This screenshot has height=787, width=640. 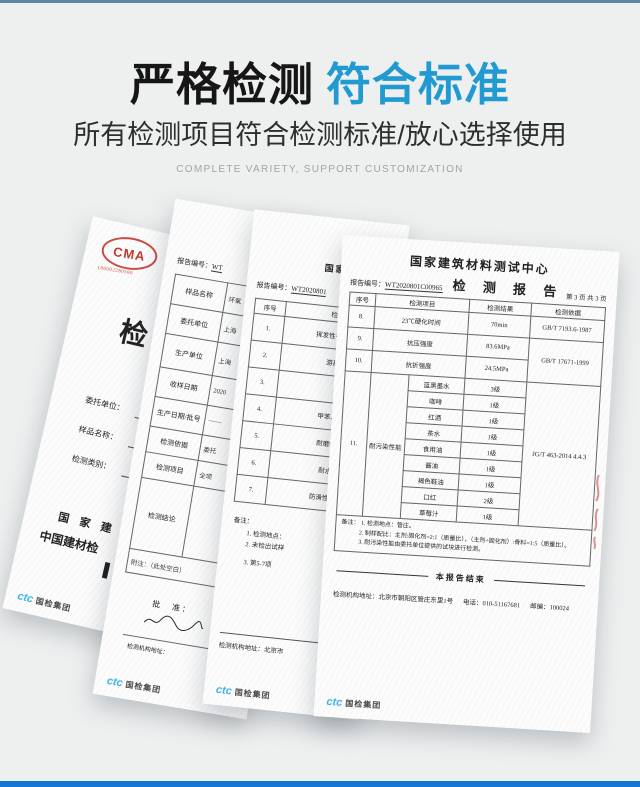 I want to click on report-number: 报告编号：WT, so click(x=200, y=265).